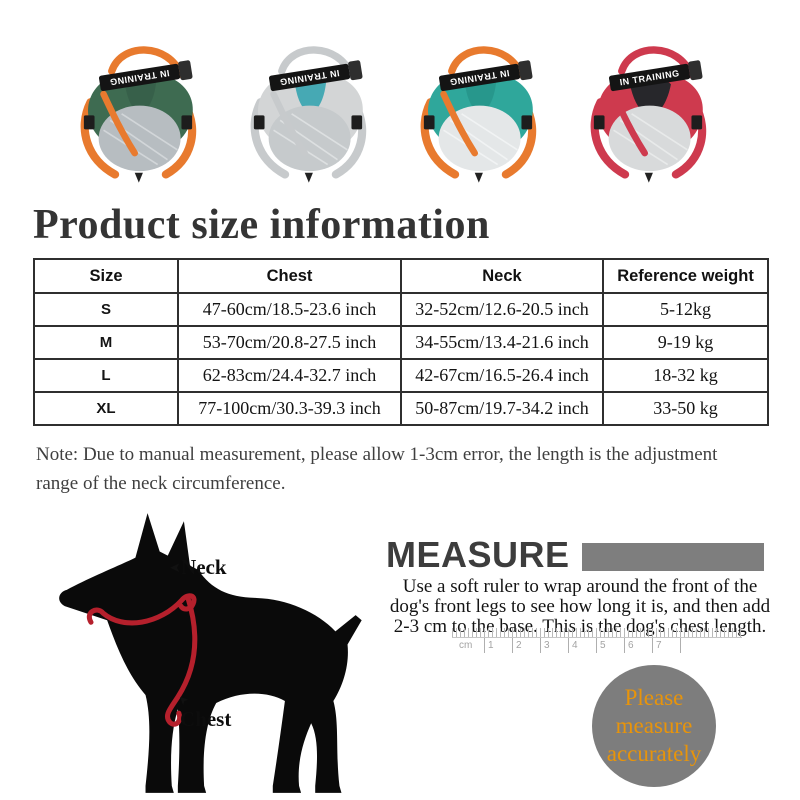 This screenshot has height=800, width=800. I want to click on cell-weight: 33-50 kg, so click(685, 408).